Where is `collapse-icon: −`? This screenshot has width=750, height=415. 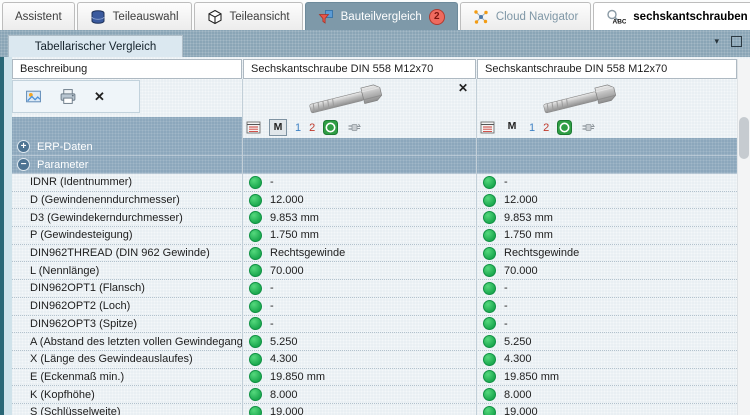
collapse-icon: − is located at coordinates (23, 164).